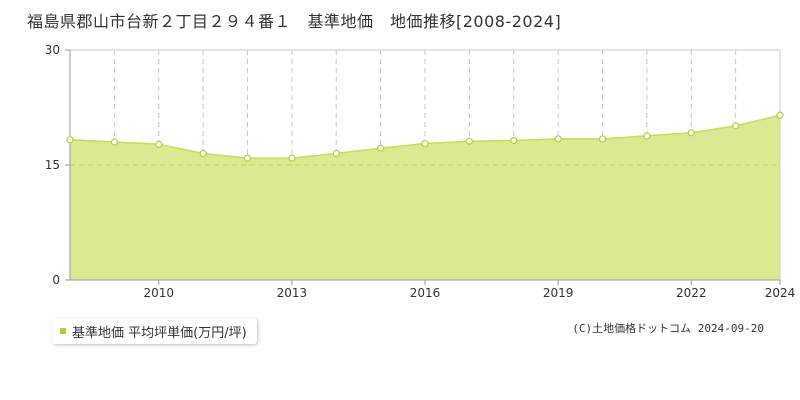 Image resolution: width=800 pixels, height=400 pixels. I want to click on x-tick-label: 2022, so click(691, 293).